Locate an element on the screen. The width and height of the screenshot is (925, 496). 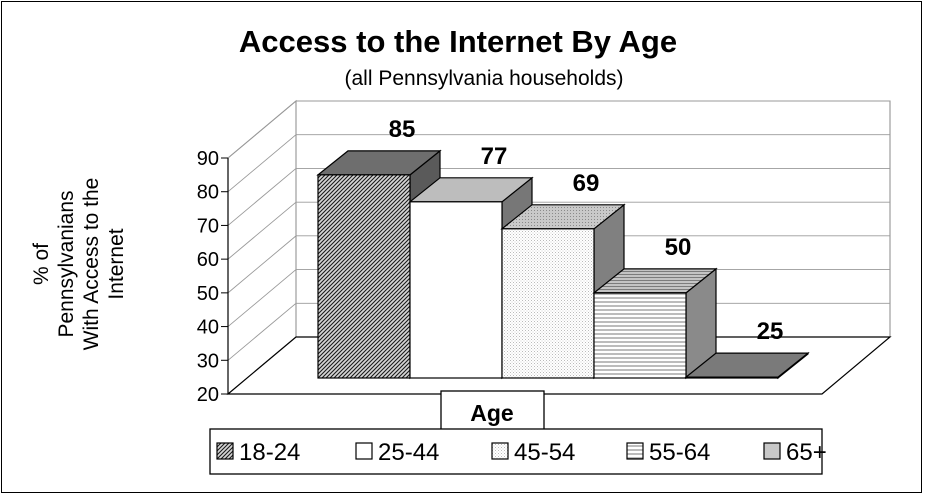
data-label-25-44: 77 is located at coordinates (494, 156).